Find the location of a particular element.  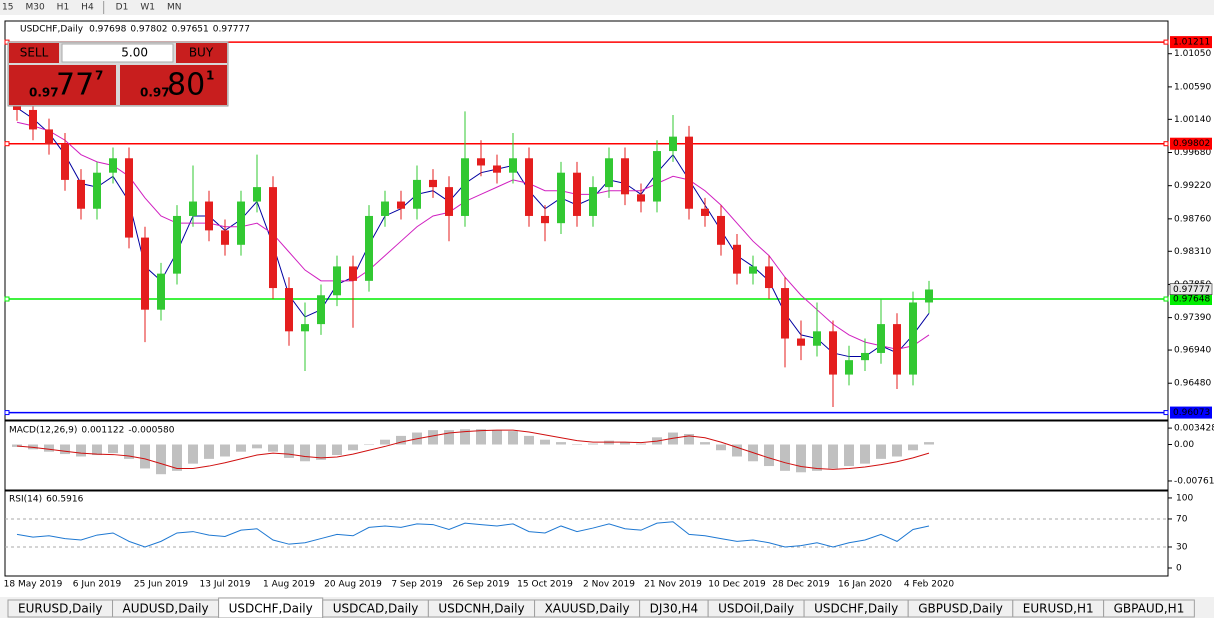

y-tick-label: 0.99220 is located at coordinates (1192, 186).